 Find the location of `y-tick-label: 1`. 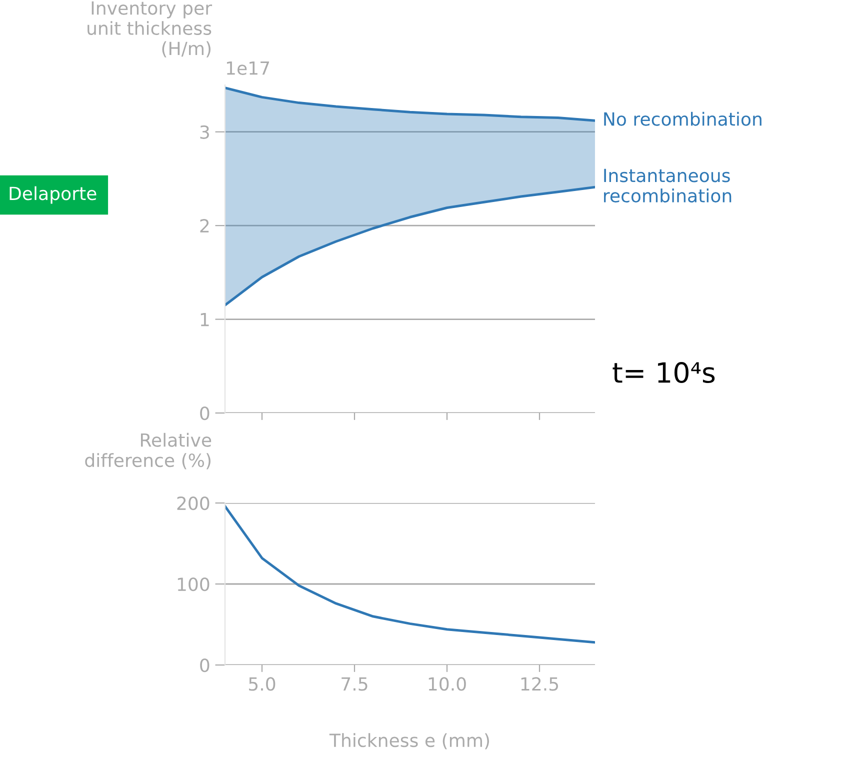

y-tick-label: 1 is located at coordinates (204, 319).